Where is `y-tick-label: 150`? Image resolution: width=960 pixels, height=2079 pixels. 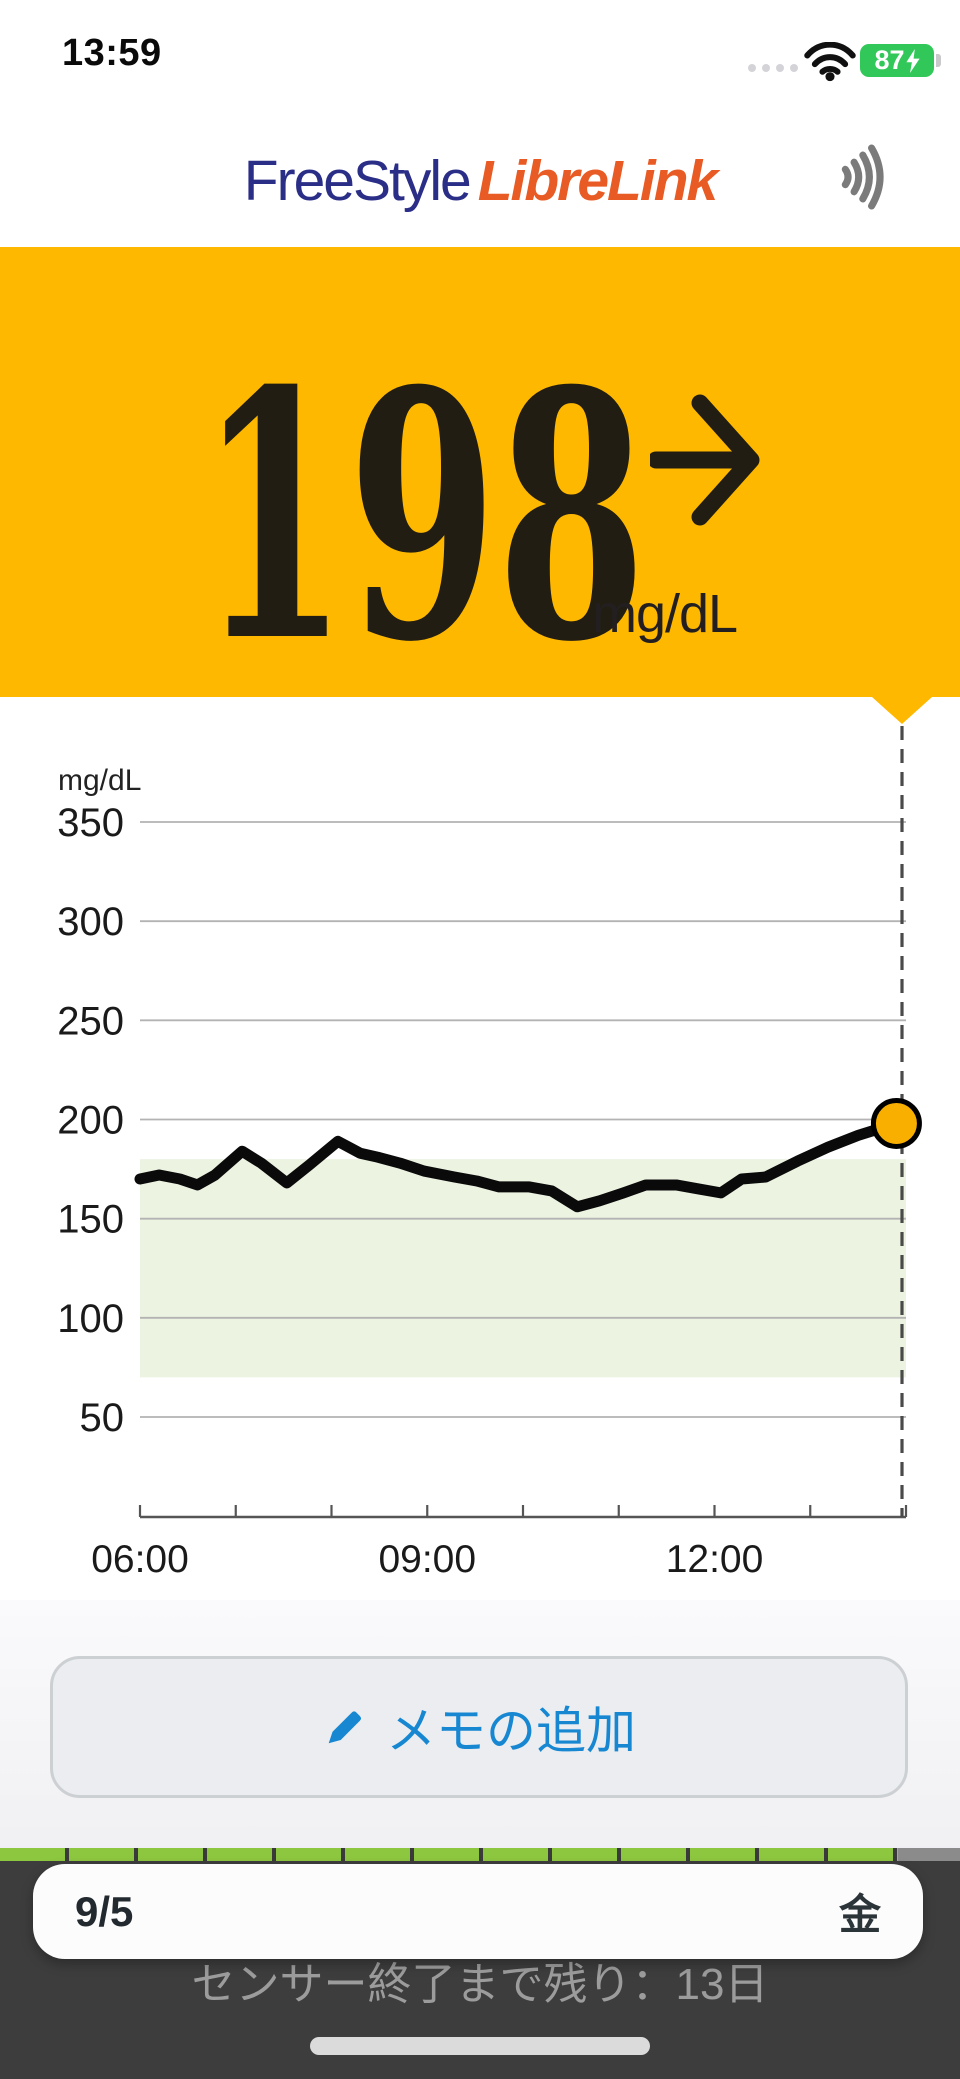
y-tick-label: 150 is located at coordinates (90, 1220).